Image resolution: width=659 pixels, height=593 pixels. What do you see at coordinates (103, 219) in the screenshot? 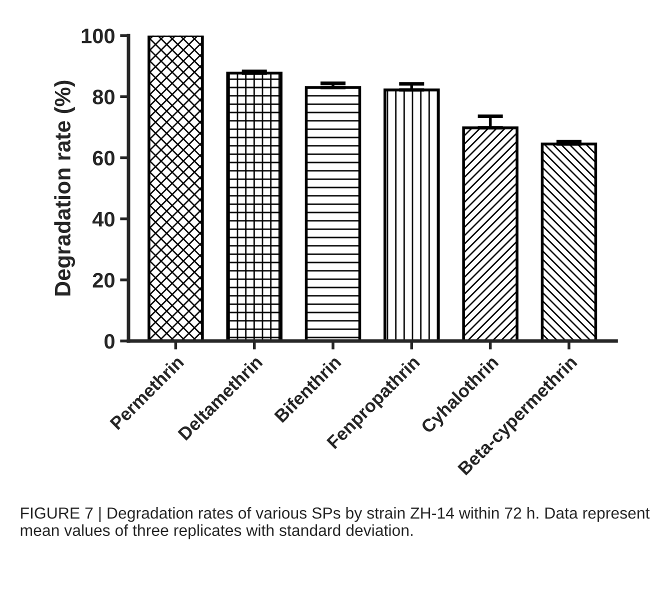
I see `y-tick-label: 40` at bounding box center [103, 219].